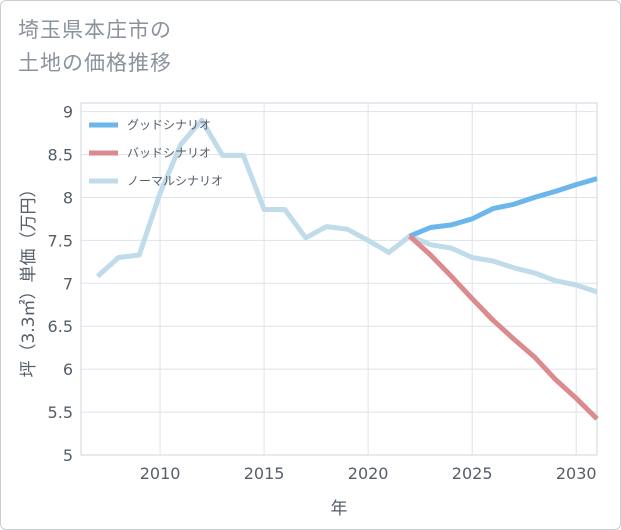  Describe the element at coordinates (264, 473) in the screenshot. I see `x-tick-label: 2015` at that location.